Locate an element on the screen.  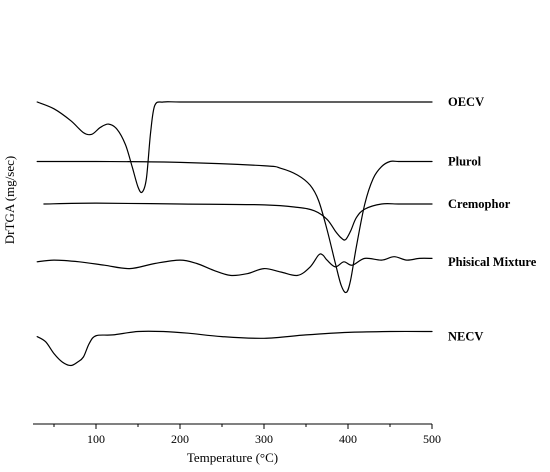
series-line-necv is located at coordinates (234, 348).